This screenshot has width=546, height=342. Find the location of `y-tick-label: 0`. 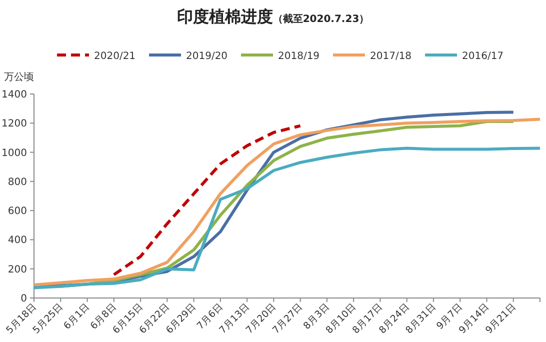

y-tick-label: 0 is located at coordinates (23, 299).